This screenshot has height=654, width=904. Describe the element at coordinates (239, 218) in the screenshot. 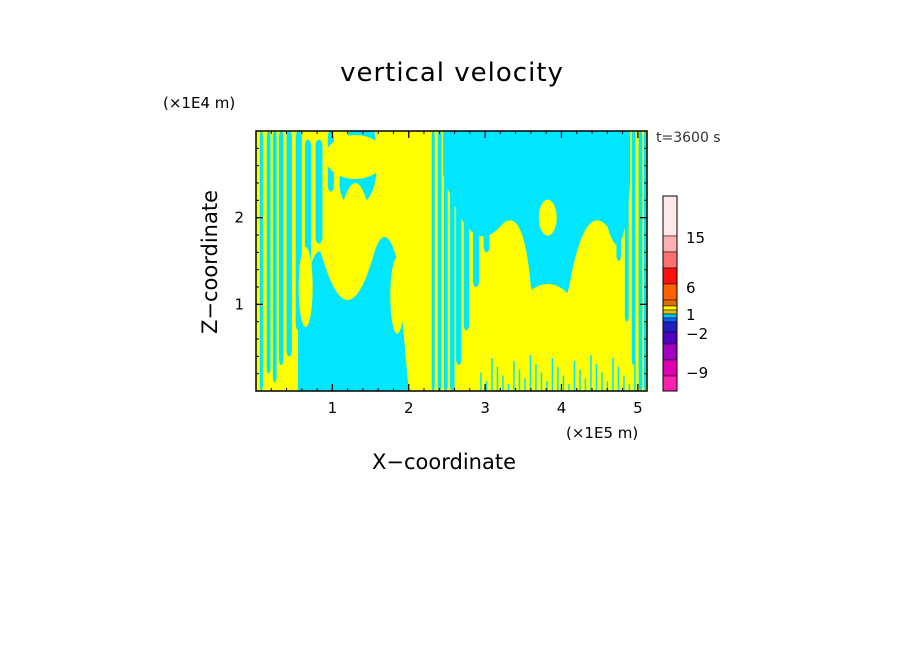

I see `y-tick-label: 2` at that location.